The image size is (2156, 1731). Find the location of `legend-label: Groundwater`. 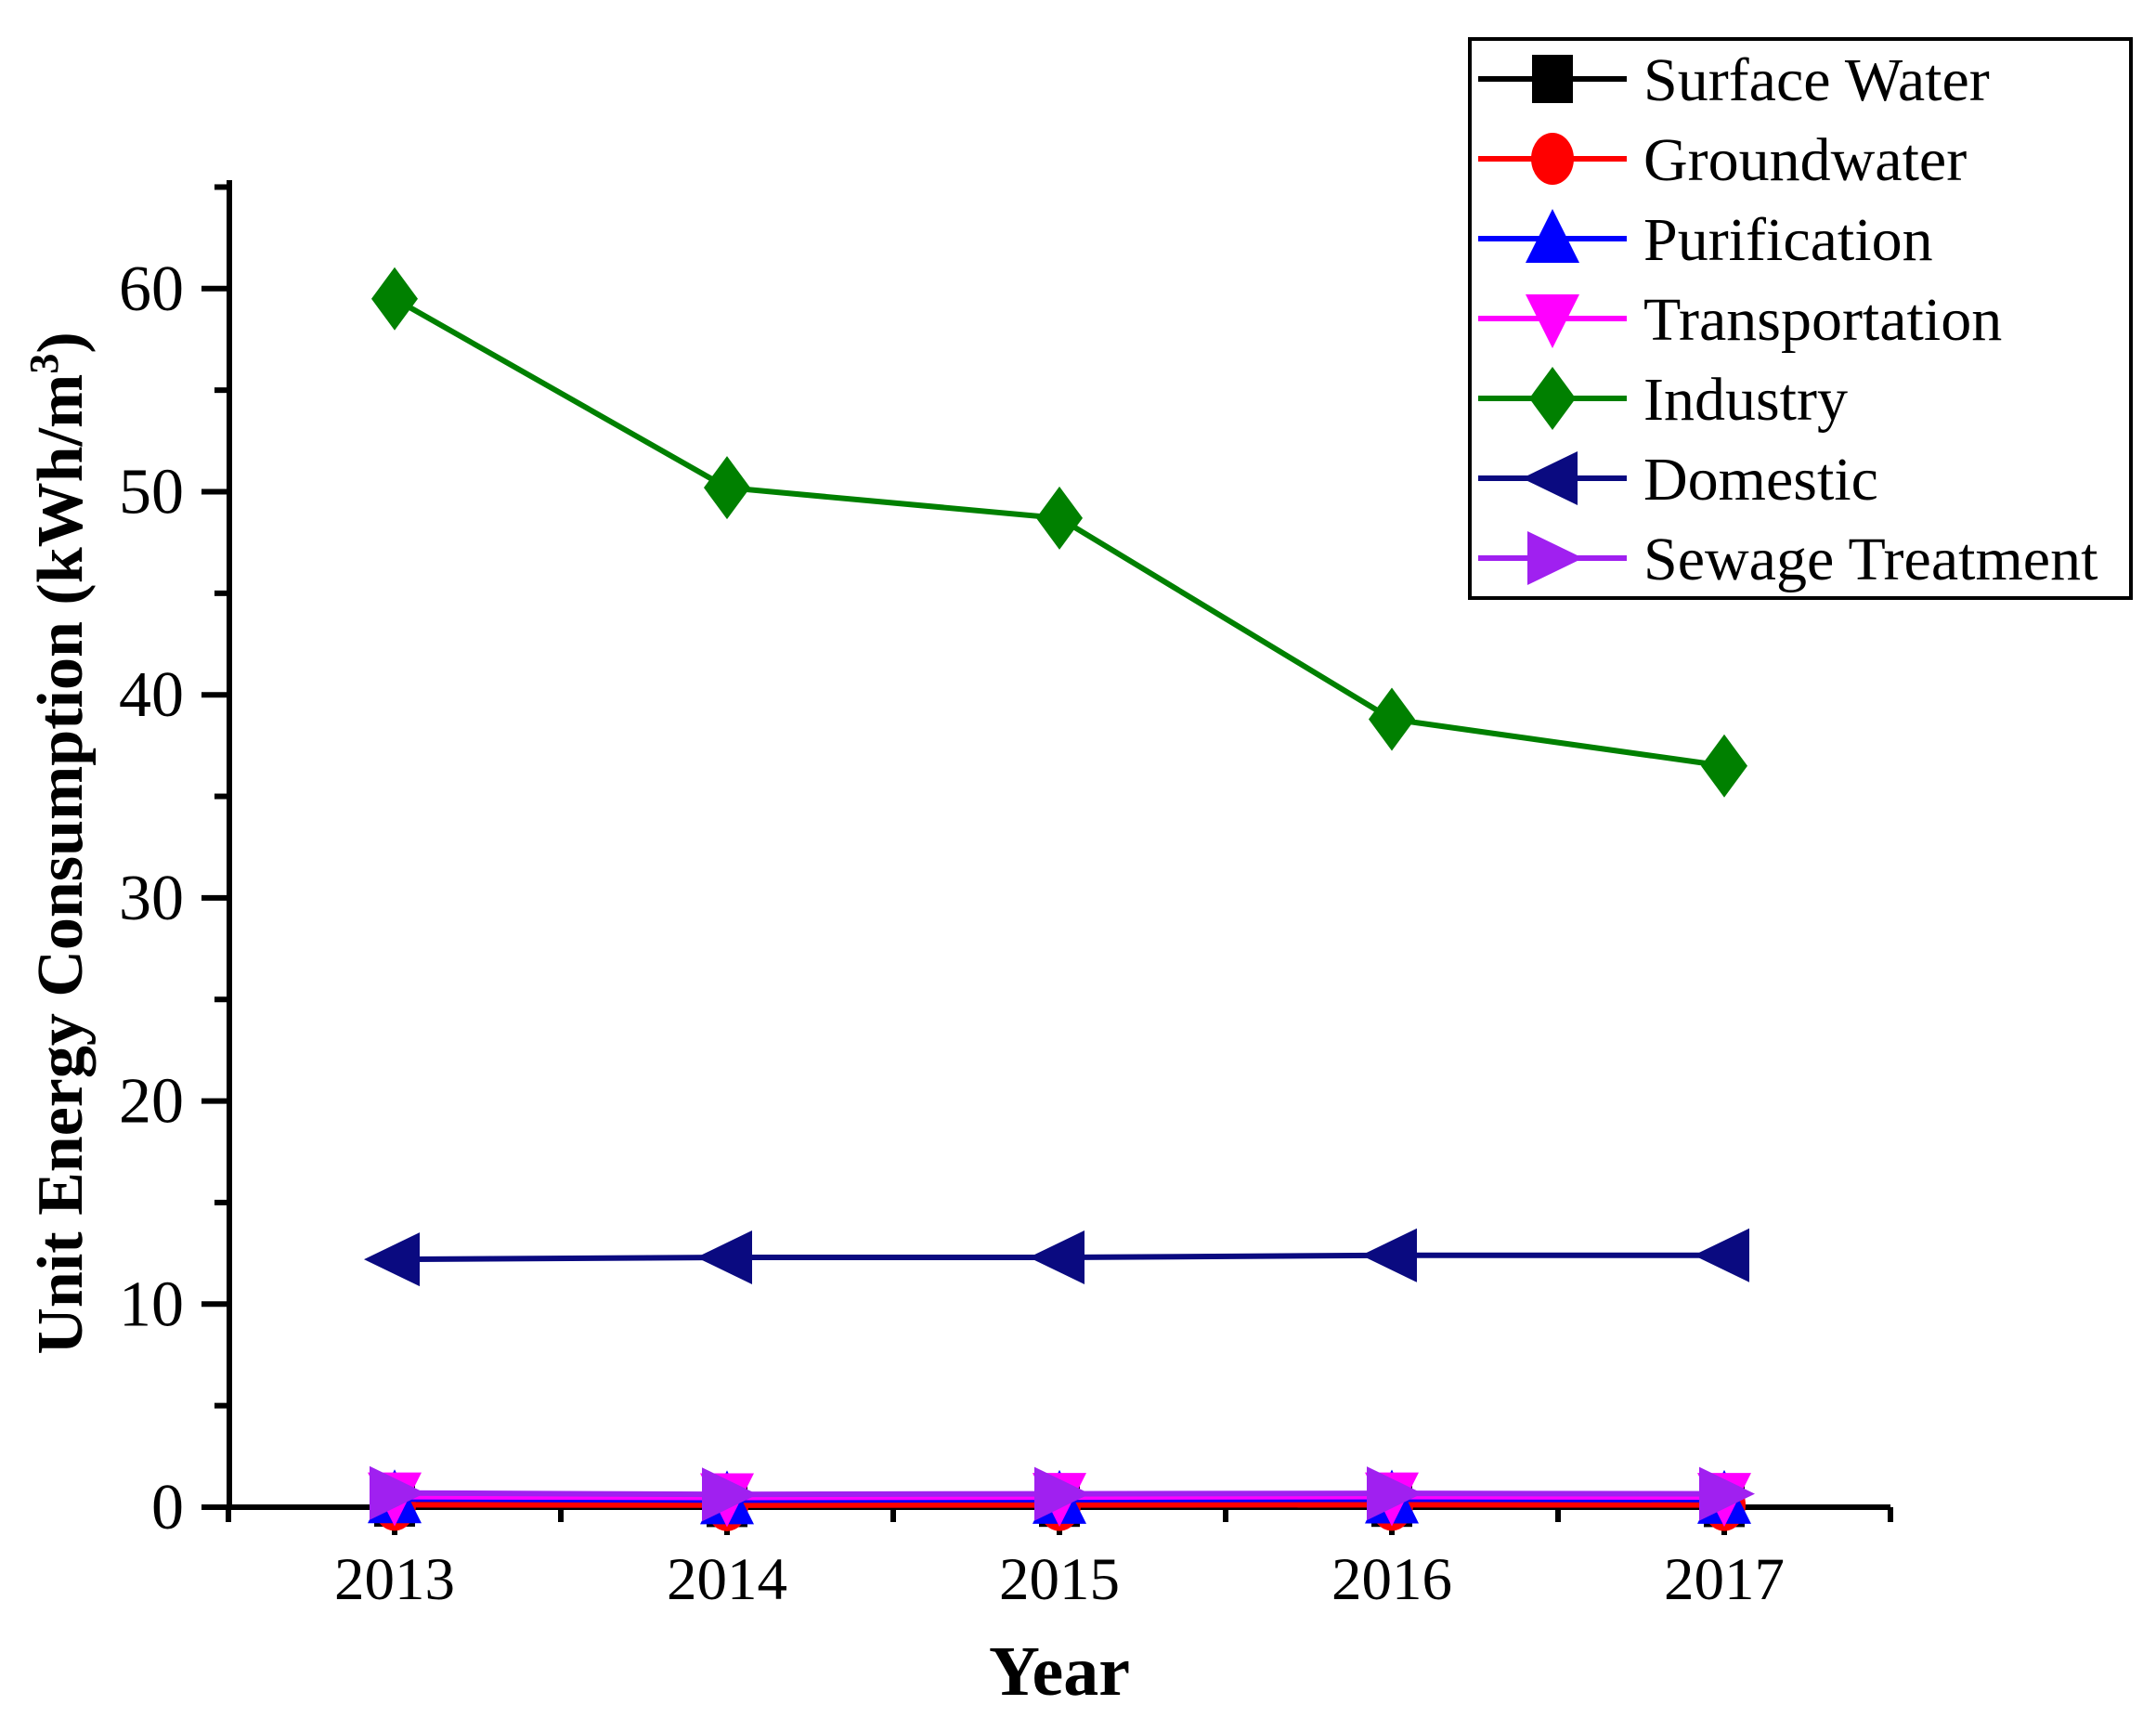

legend-label: Groundwater is located at coordinates (1805, 160).